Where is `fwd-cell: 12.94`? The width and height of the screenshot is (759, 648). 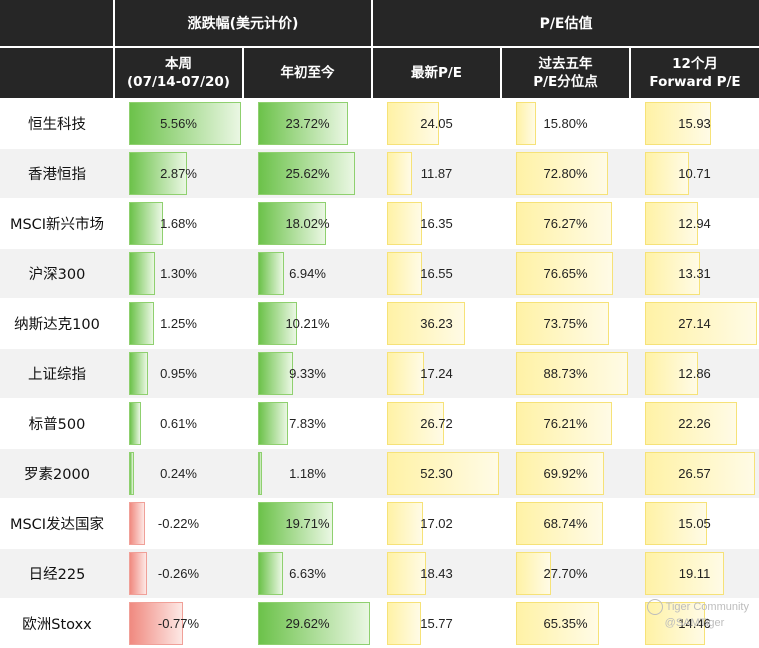
fwd-cell: 12.94 is located at coordinates (694, 224).